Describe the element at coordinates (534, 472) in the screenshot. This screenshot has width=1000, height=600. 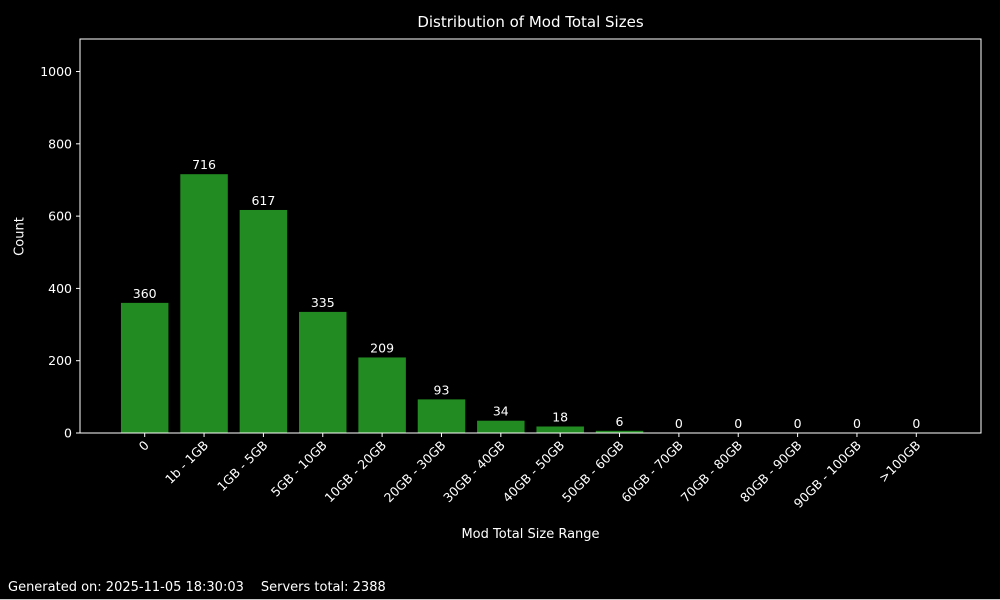
I see `x-tick-label: 40GB - 50GB` at that location.